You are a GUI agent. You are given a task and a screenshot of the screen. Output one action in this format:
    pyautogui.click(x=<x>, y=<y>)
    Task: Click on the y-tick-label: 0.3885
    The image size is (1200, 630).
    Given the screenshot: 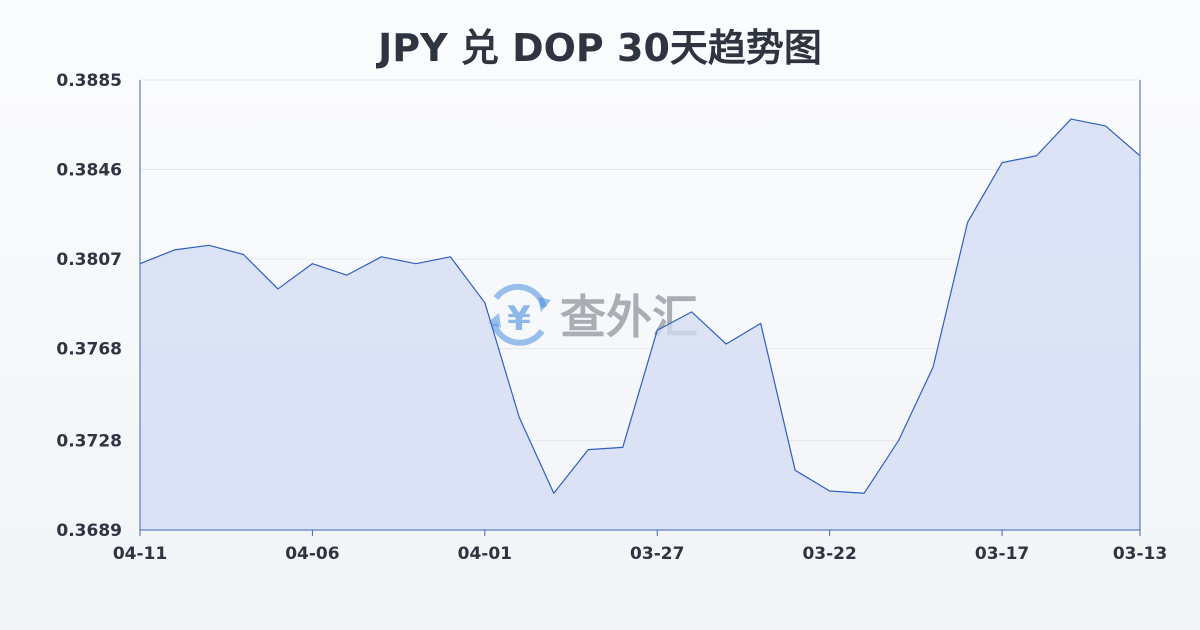 What is the action you would take?
    pyautogui.click(x=89, y=81)
    